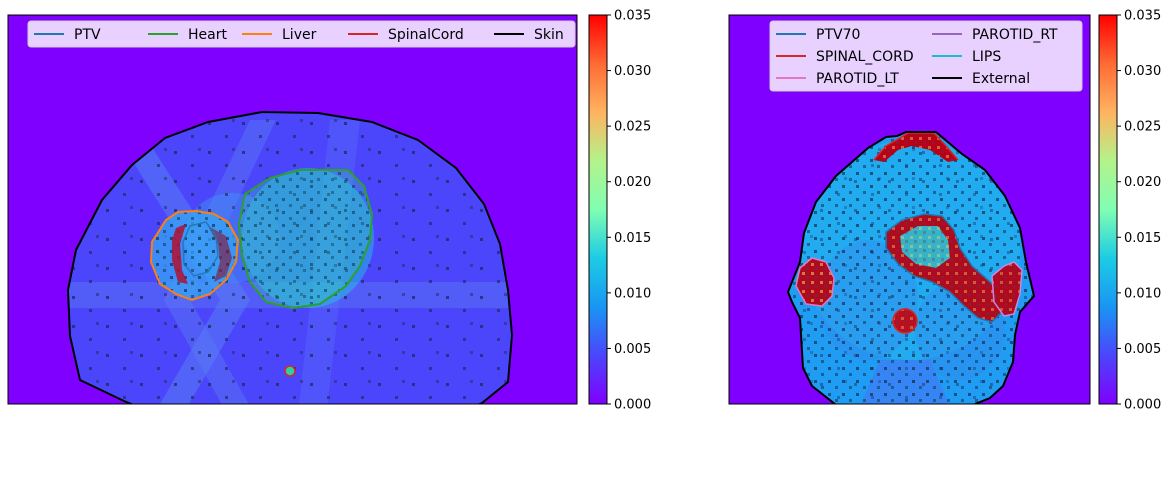 The height and width of the screenshot is (496, 1172). Describe the element at coordinates (1108, 209) in the screenshot. I see `right-colorbar` at that location.